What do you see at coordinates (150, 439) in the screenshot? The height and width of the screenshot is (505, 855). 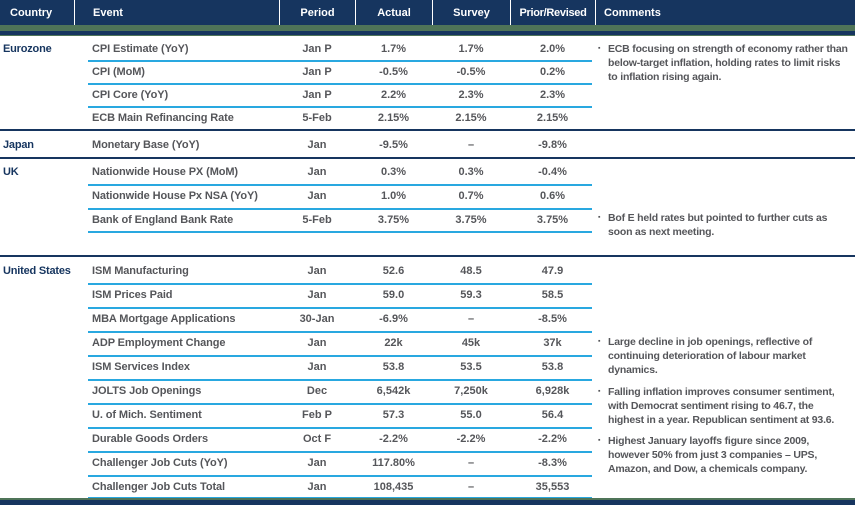 I see `event-cell: Durable Goods Orders` at bounding box center [150, 439].